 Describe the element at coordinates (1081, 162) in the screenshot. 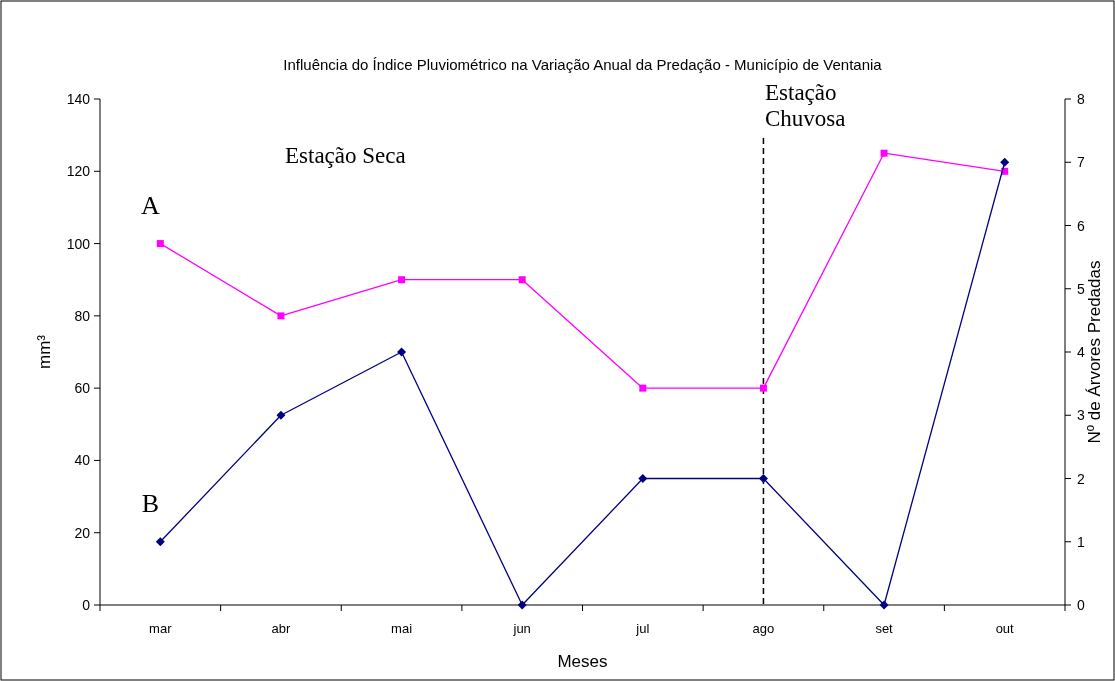

I see `y2-tick-label: 7` at that location.